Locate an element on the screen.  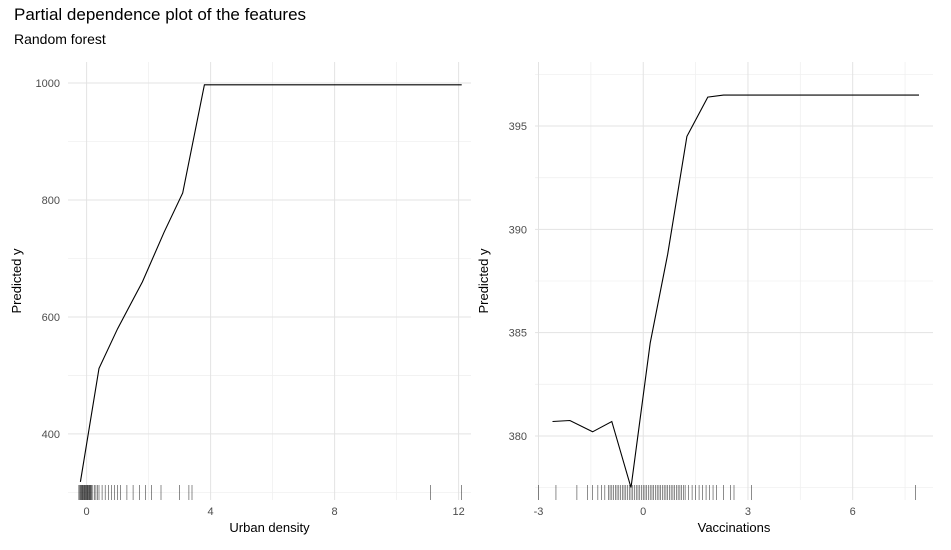
panel1-y-tick-label: 800 is located at coordinates (51, 201).